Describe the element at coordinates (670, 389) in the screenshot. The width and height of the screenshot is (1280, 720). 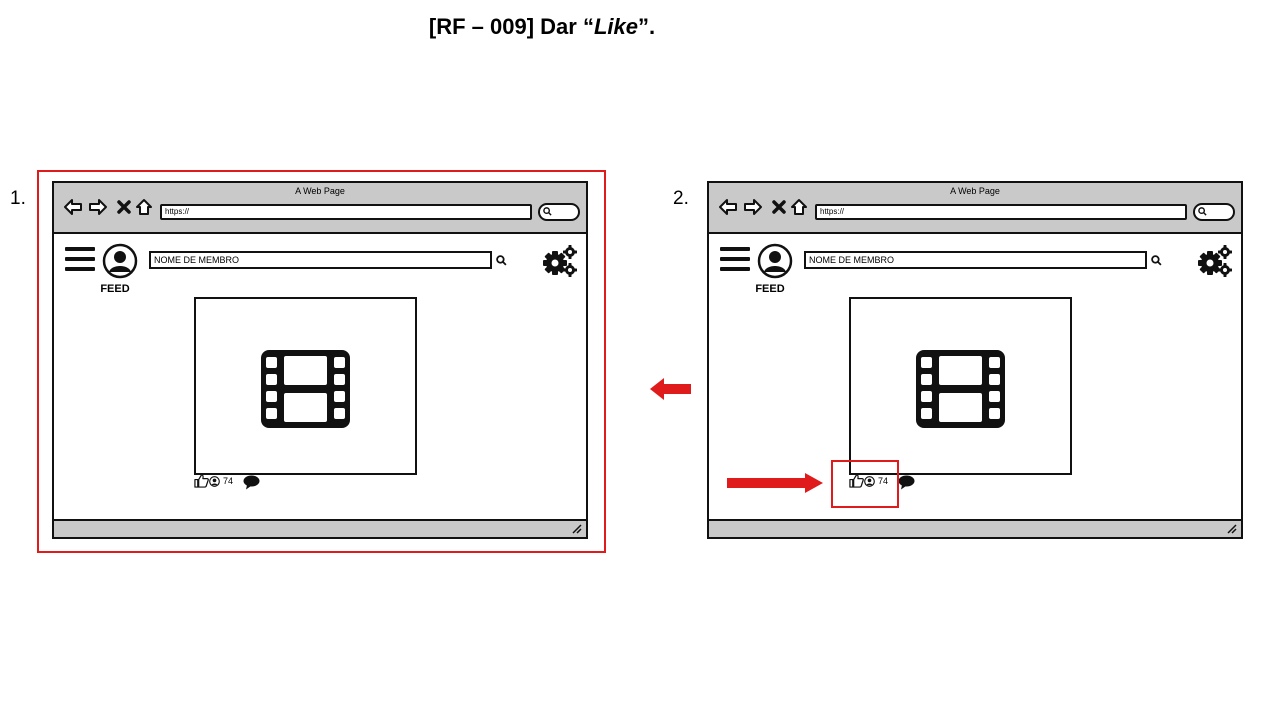
I see `back-arrow-annotation-icon` at that location.